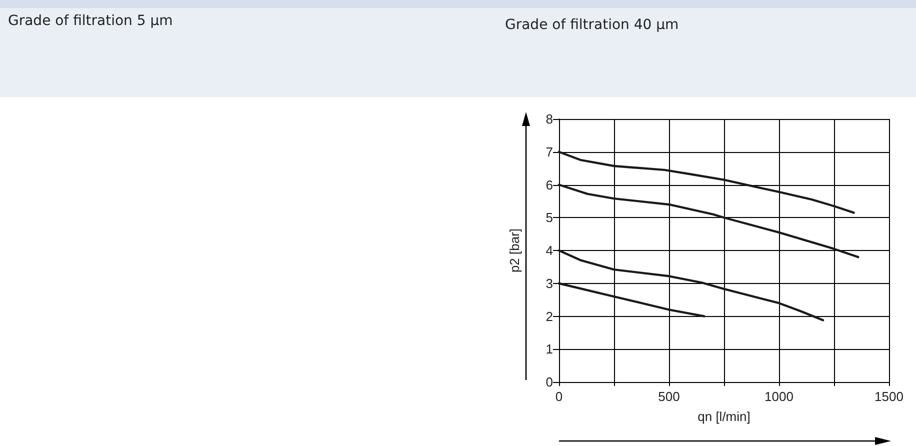 The width and height of the screenshot is (916, 446). I want to click on y-tick-label: 5, so click(549, 218).